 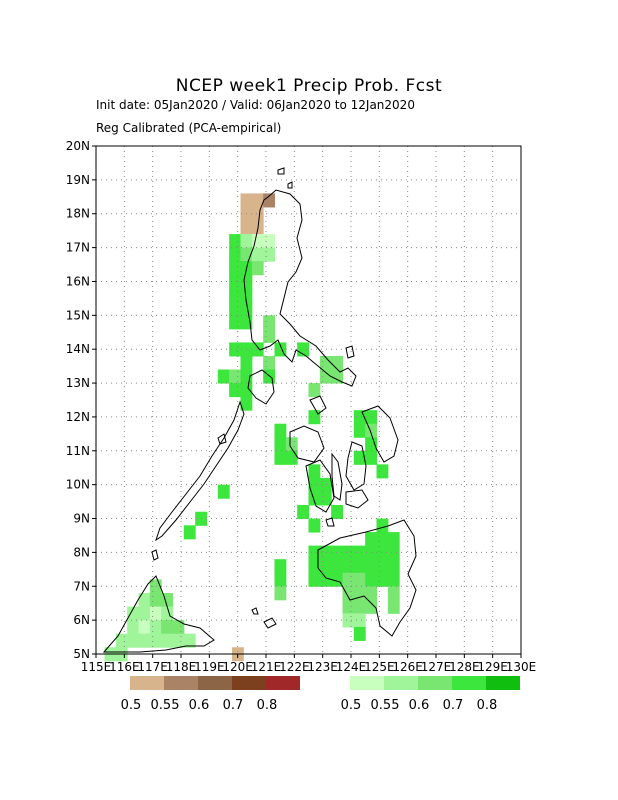 I want to click on lat-label: 10N, so click(x=78, y=485).